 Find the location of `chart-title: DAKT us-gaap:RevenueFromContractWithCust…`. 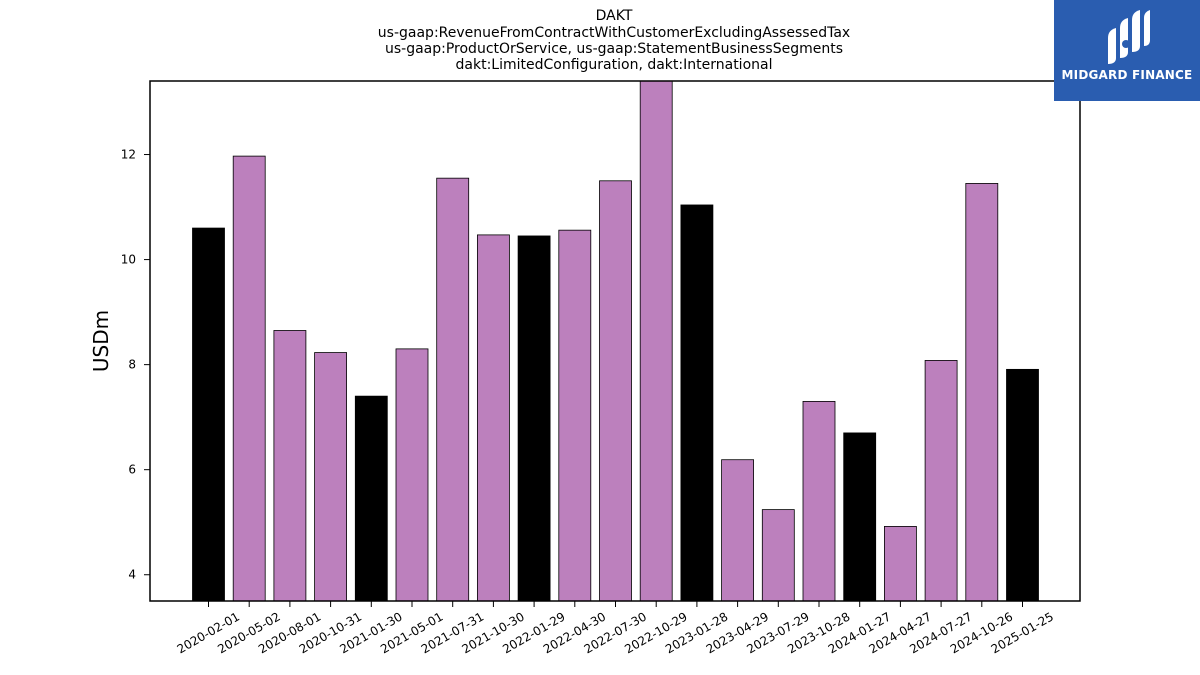

chart-title: DAKT us-gaap:RevenueFromContractWithCust… is located at coordinates (614, 40).